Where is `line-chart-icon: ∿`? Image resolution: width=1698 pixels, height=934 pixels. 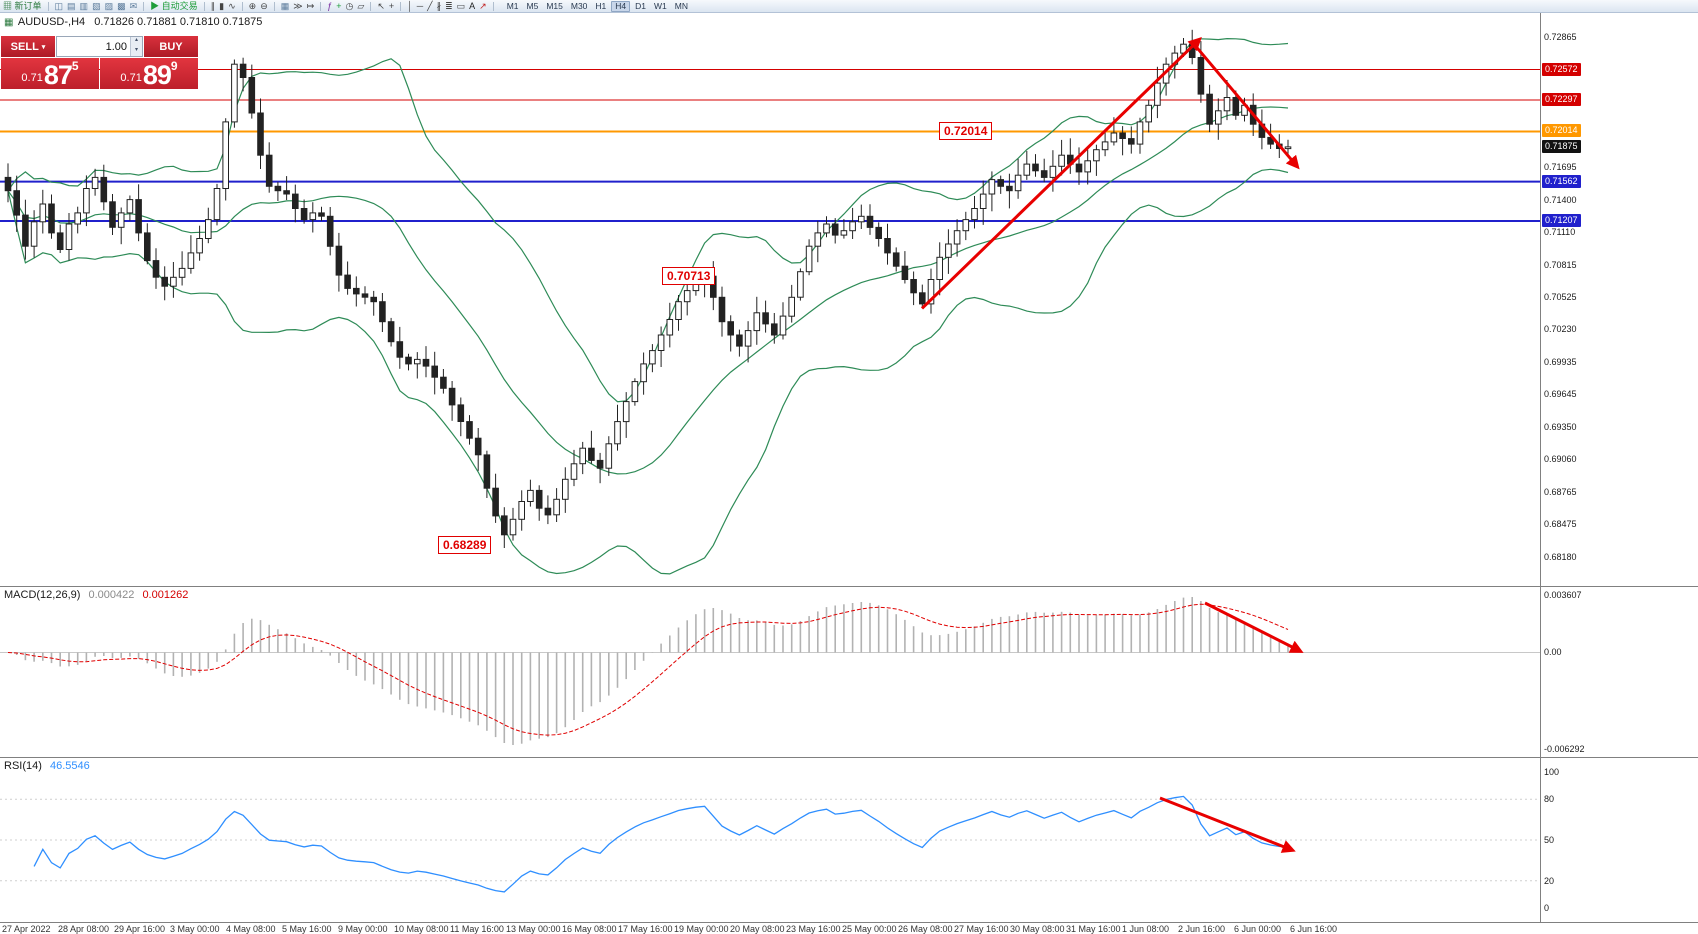
line-chart-icon: ∿ is located at coordinates (232, 5).